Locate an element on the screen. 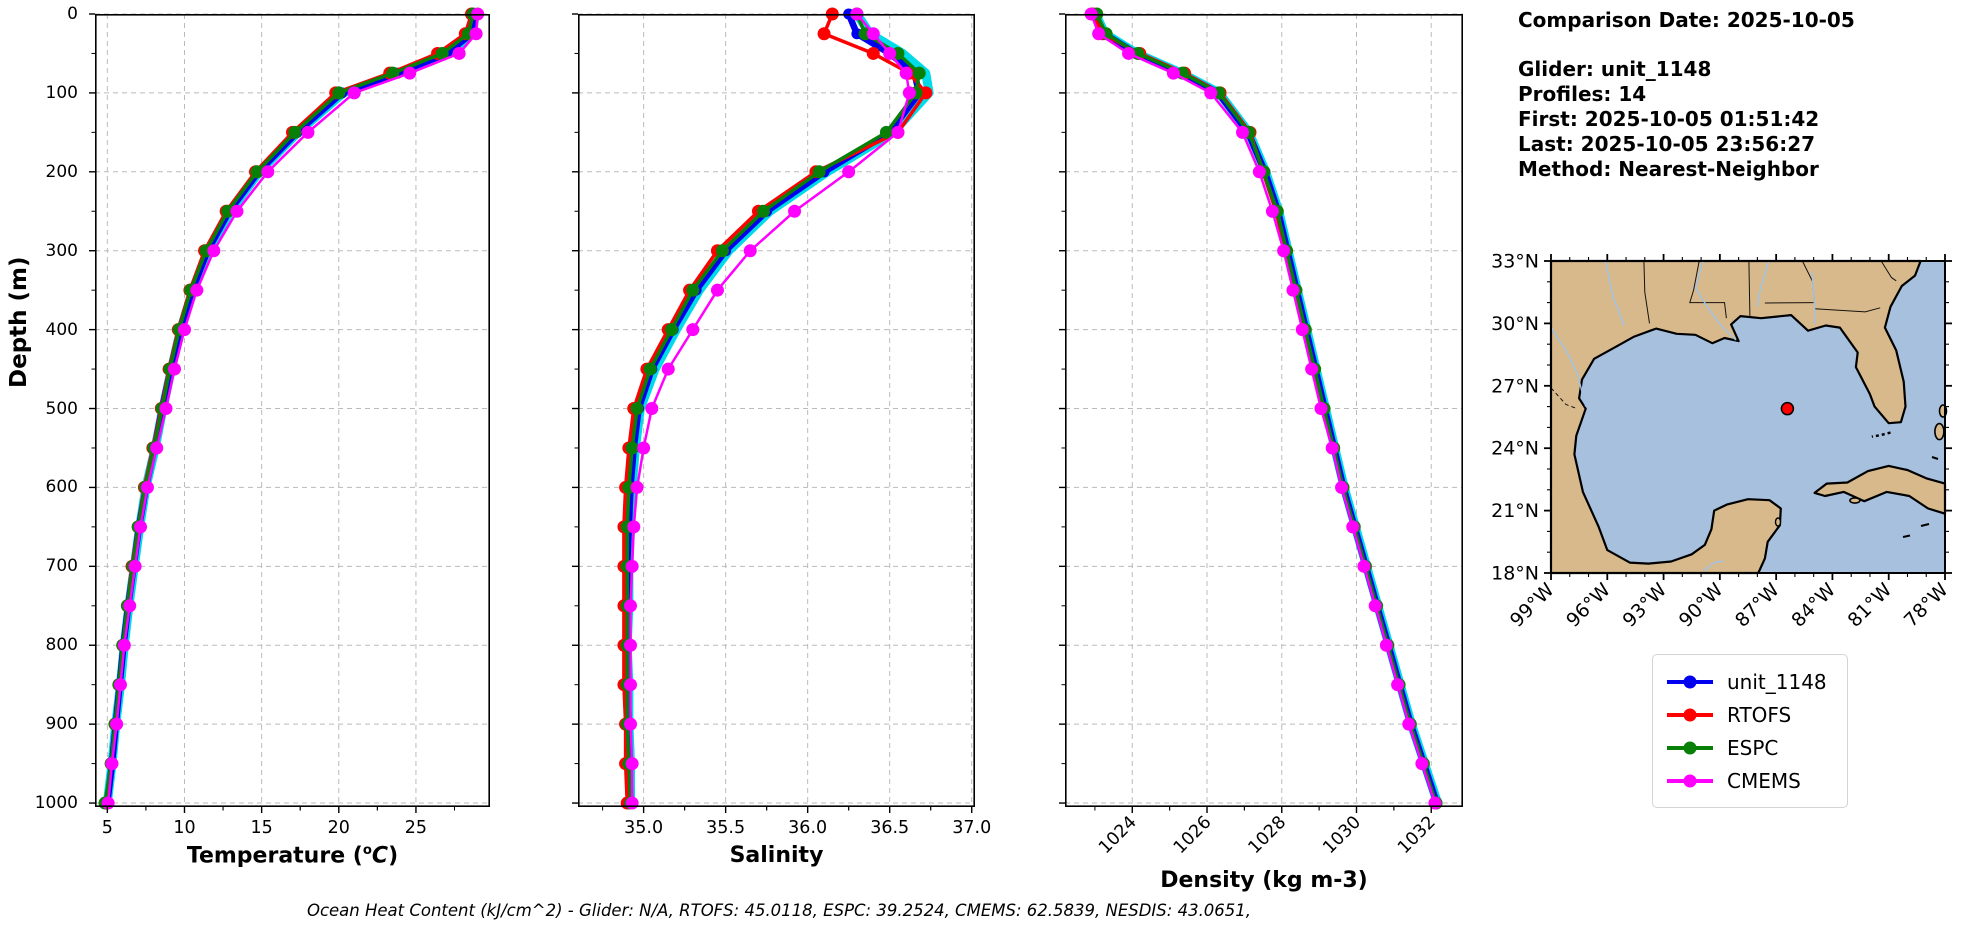  map-frame is located at coordinates (1748, 417).